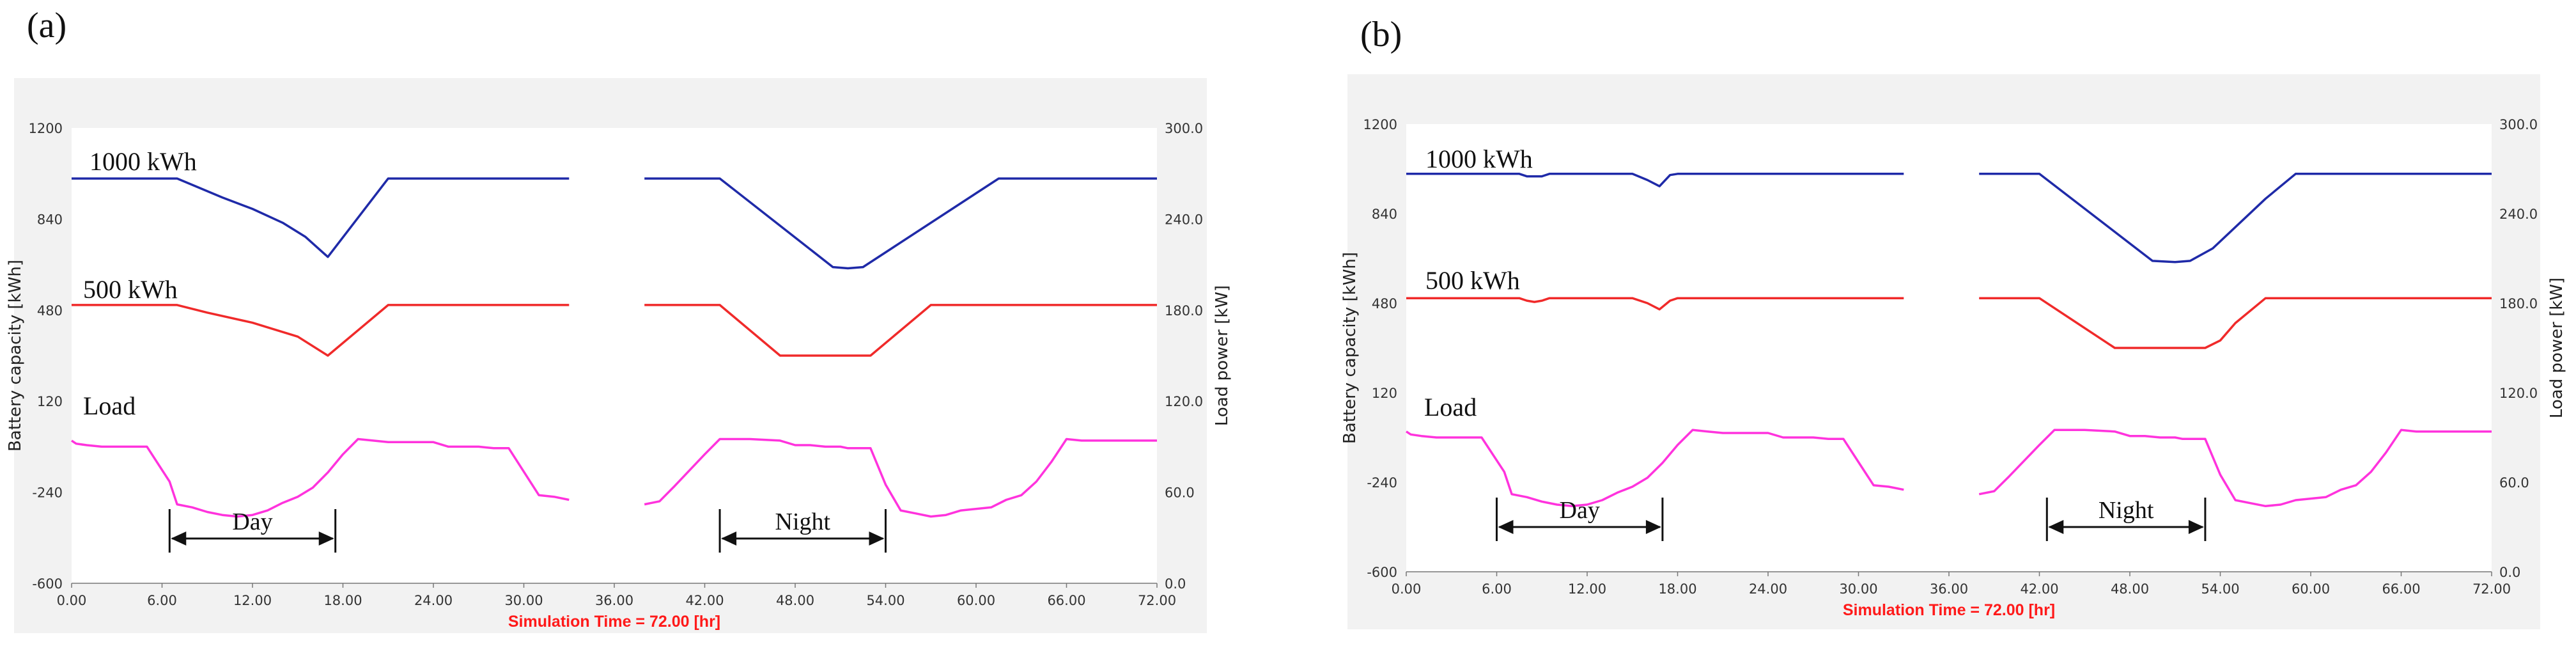 This screenshot has height=653, width=2576. What do you see at coordinates (47, 25) in the screenshot?
I see `panel-a-label: (a)` at bounding box center [47, 25].